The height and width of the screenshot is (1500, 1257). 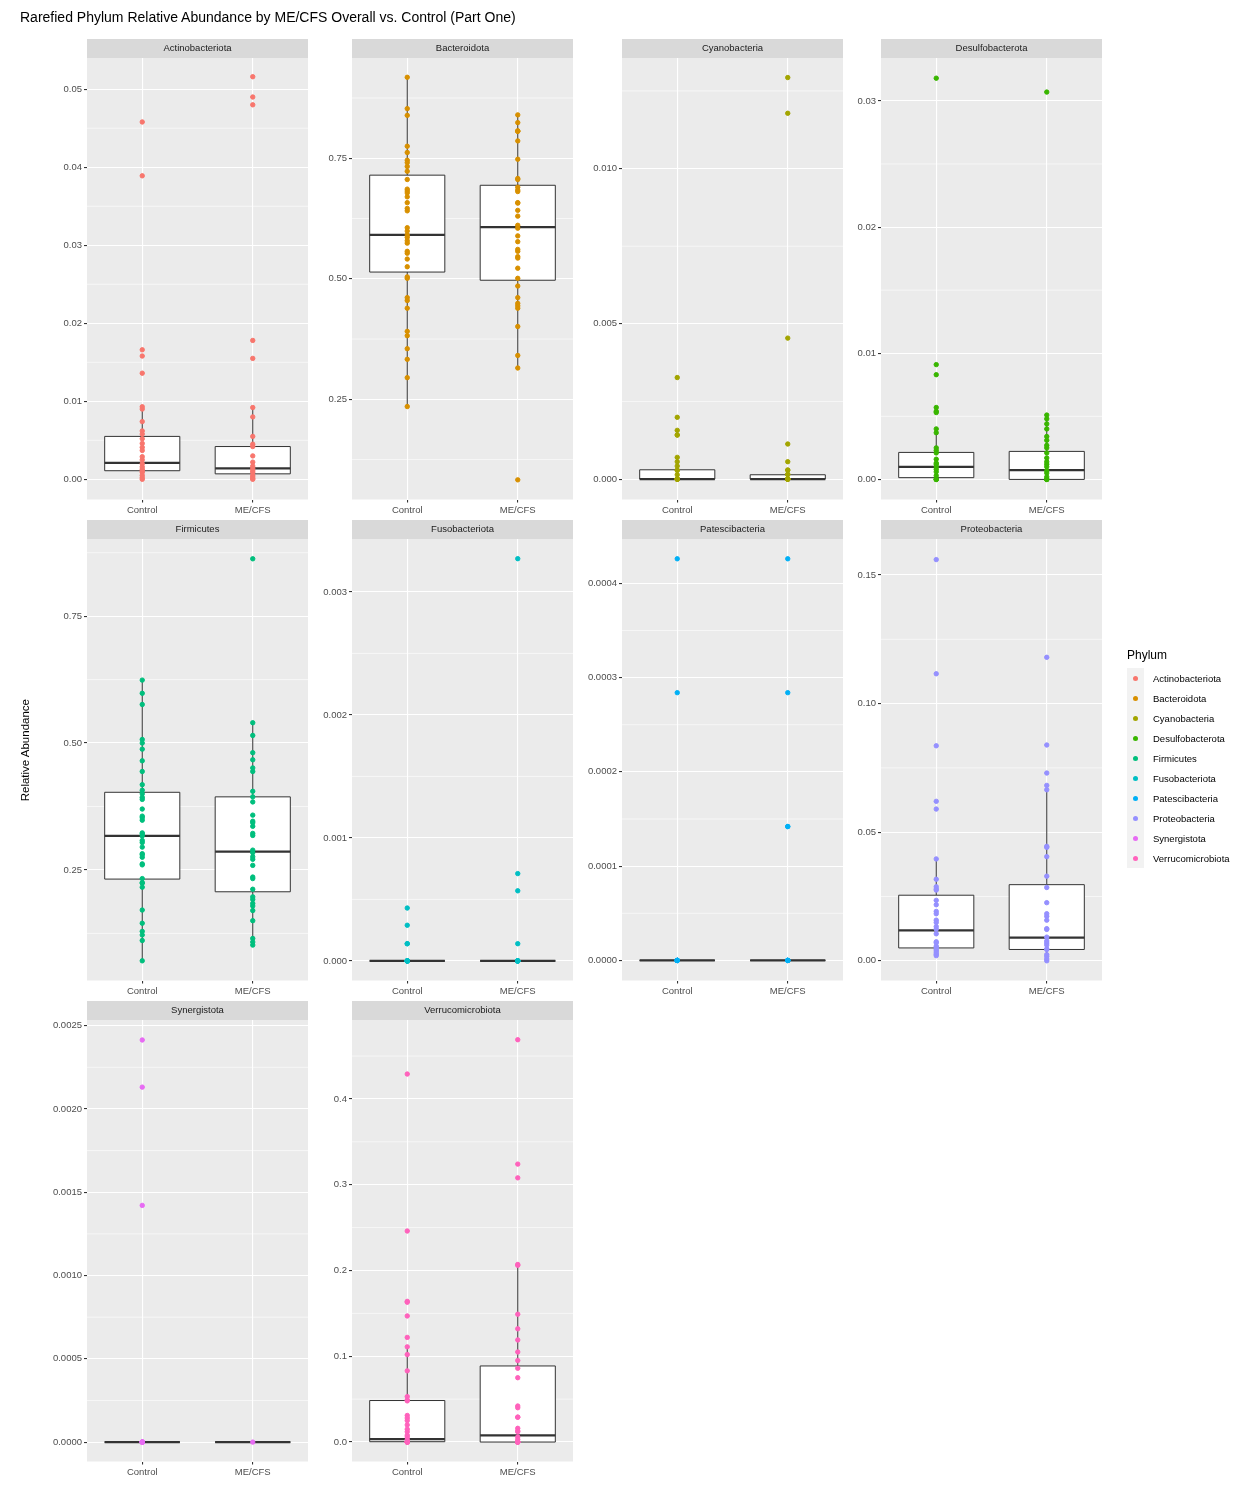 I want to click on legend-label: Cyanobacteria, so click(x=1184, y=718).